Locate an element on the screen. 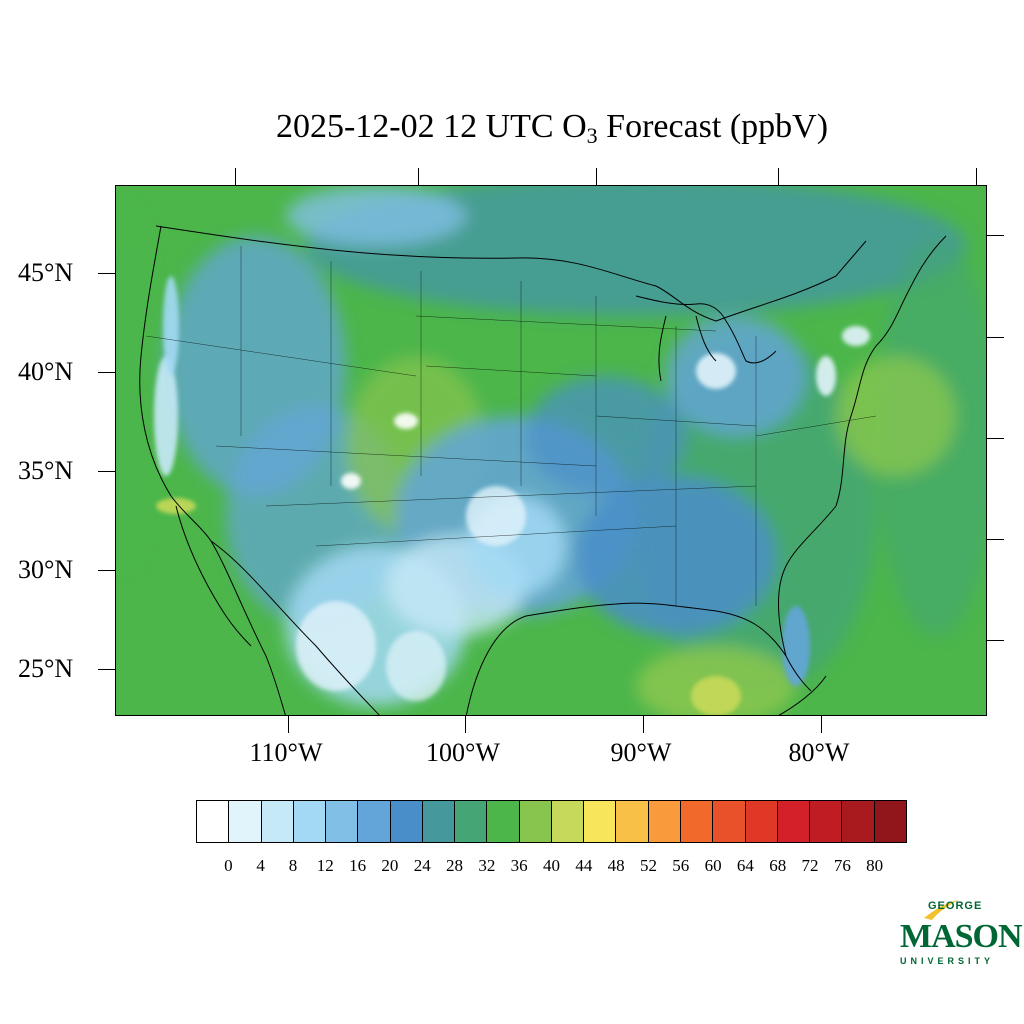 Image resolution: width=1024 pixels, height=1024 pixels. logo-mason: MASON is located at coordinates (961, 936).